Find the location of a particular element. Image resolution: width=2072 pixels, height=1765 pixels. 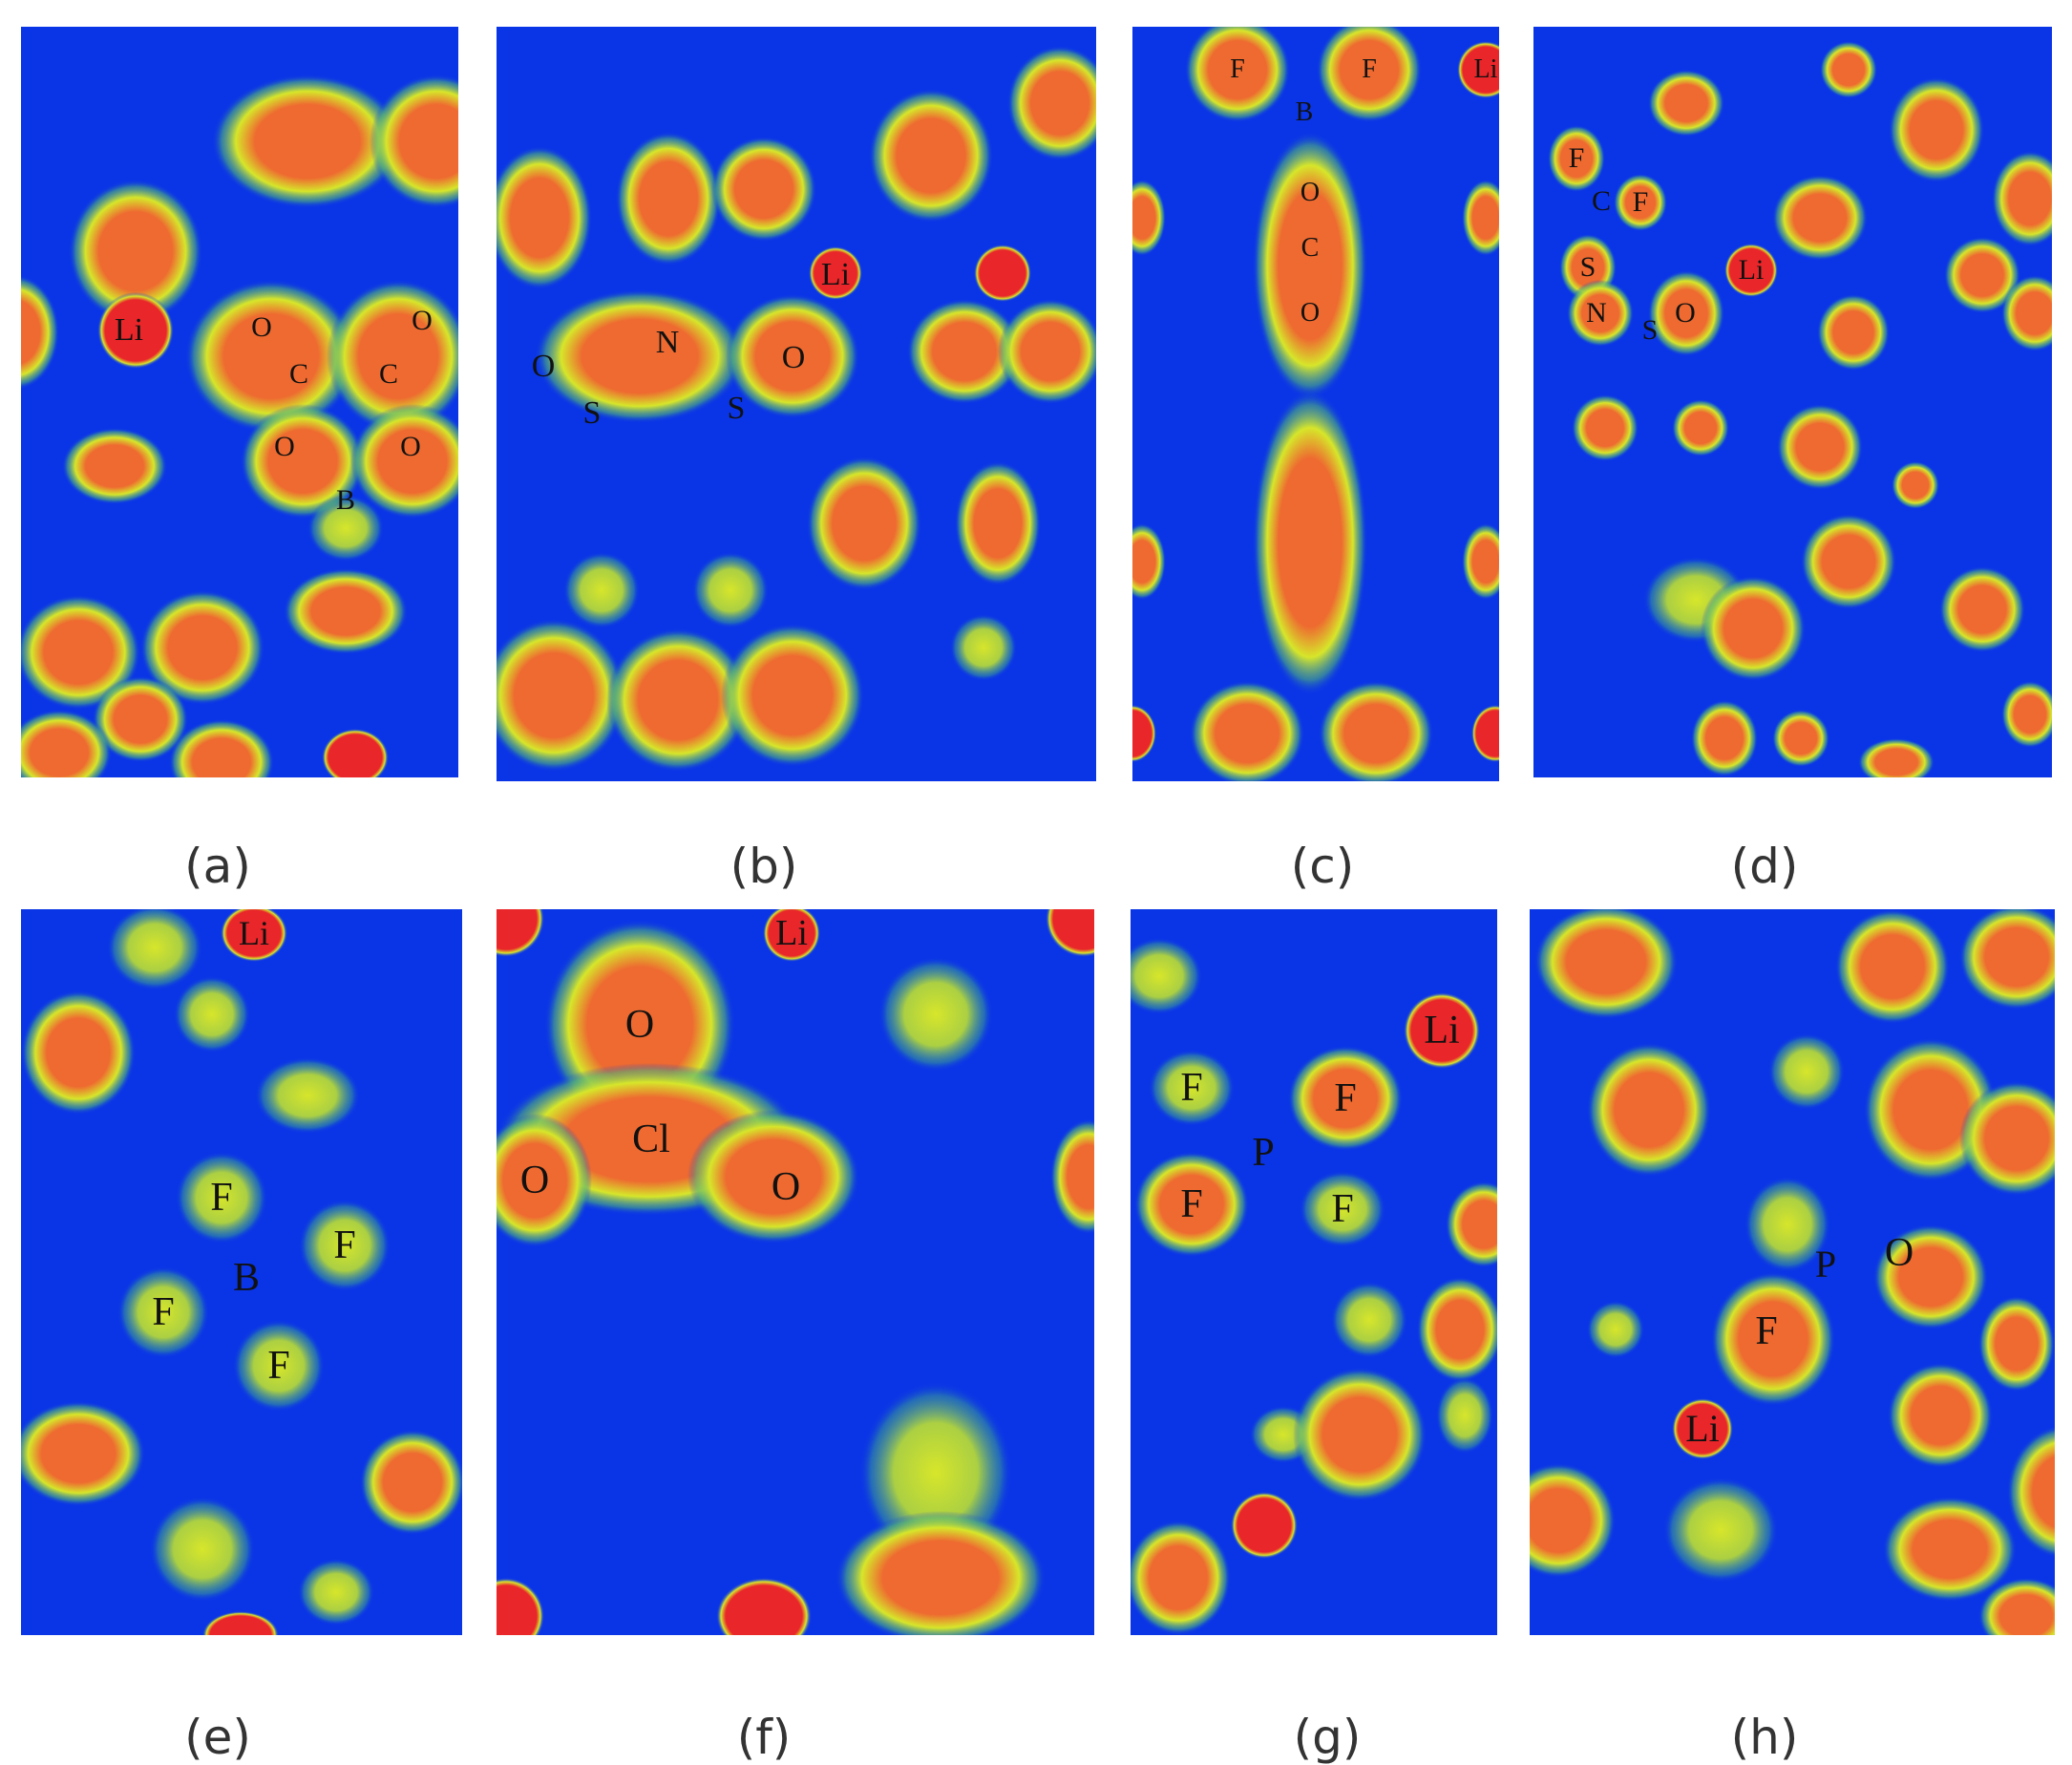

density-map-a is located at coordinates (239, 425).